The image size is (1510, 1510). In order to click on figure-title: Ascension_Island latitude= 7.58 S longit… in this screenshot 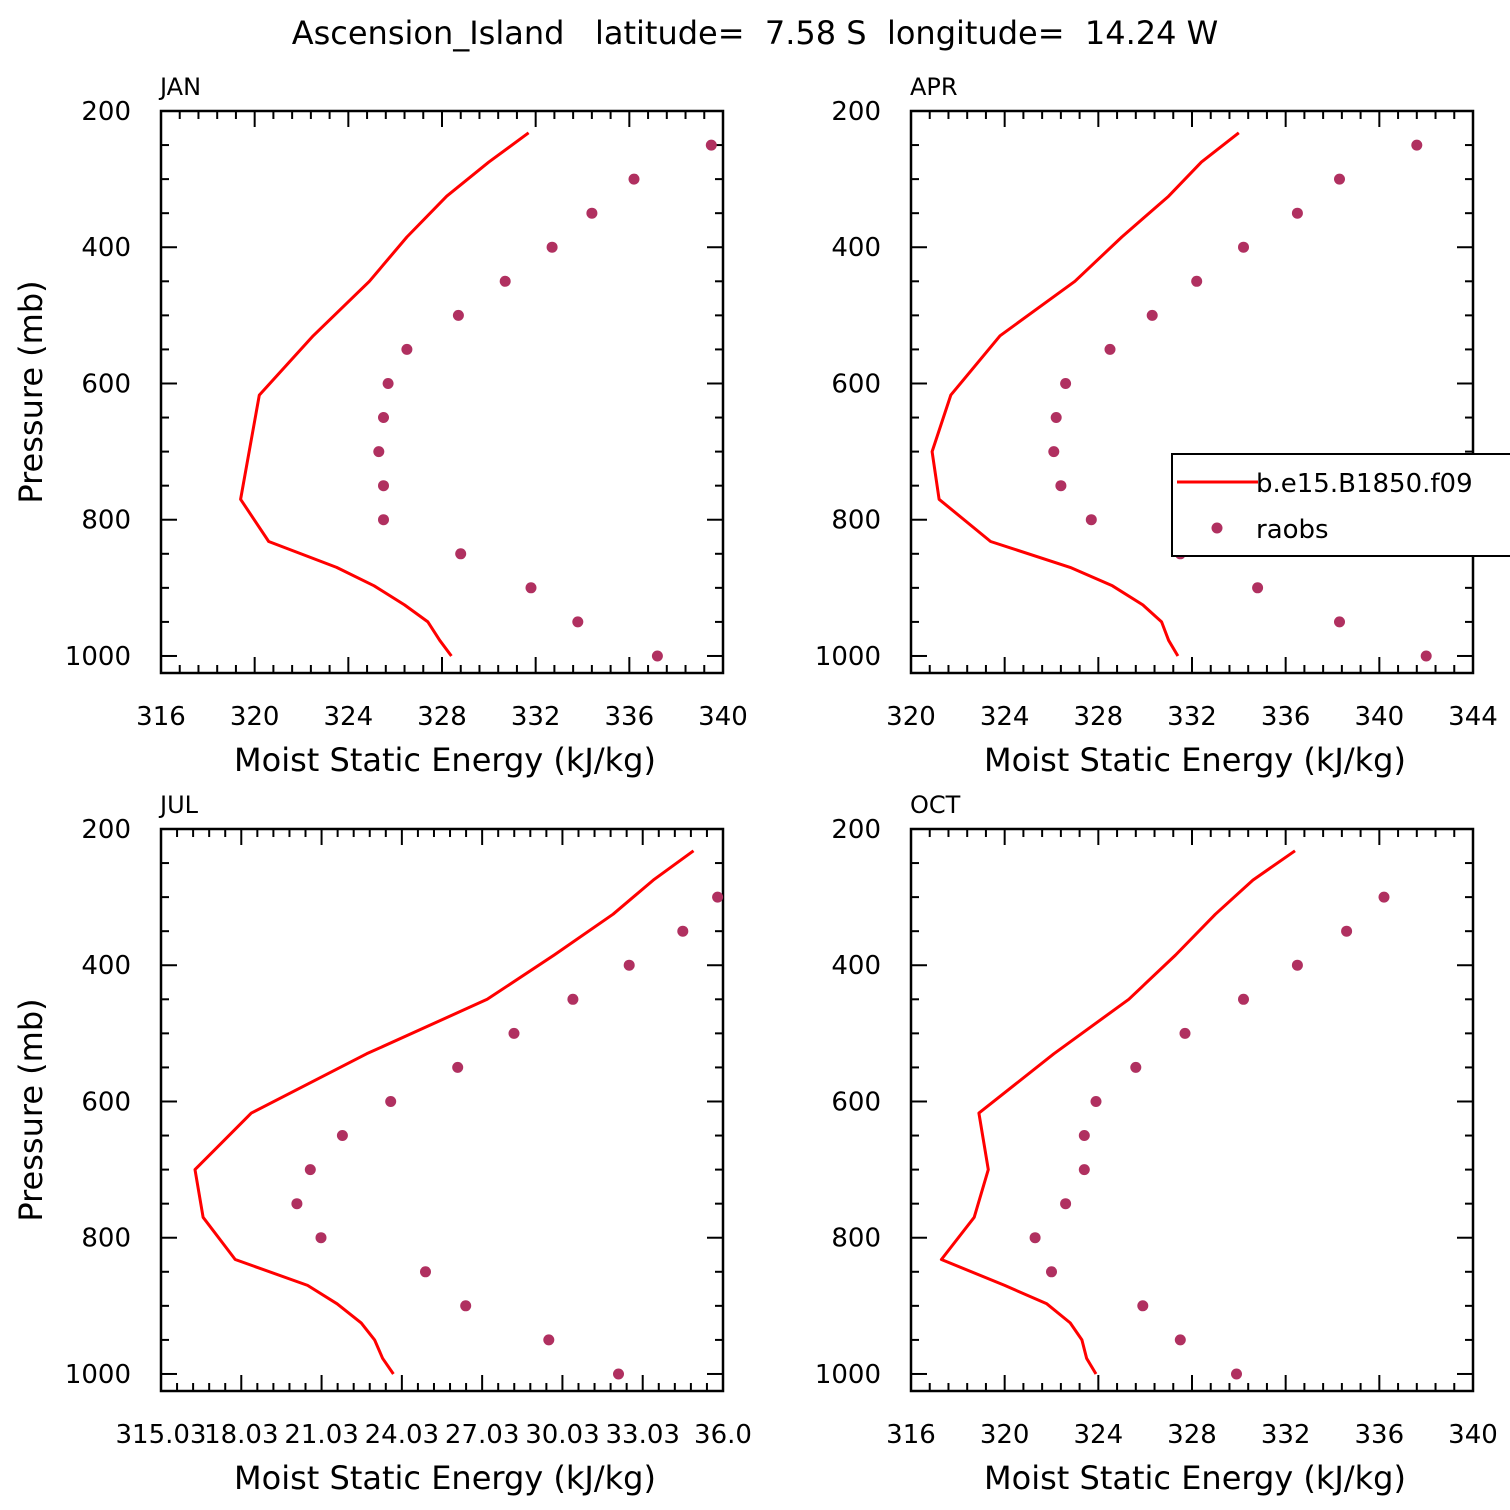, I will do `click(755, 33)`.